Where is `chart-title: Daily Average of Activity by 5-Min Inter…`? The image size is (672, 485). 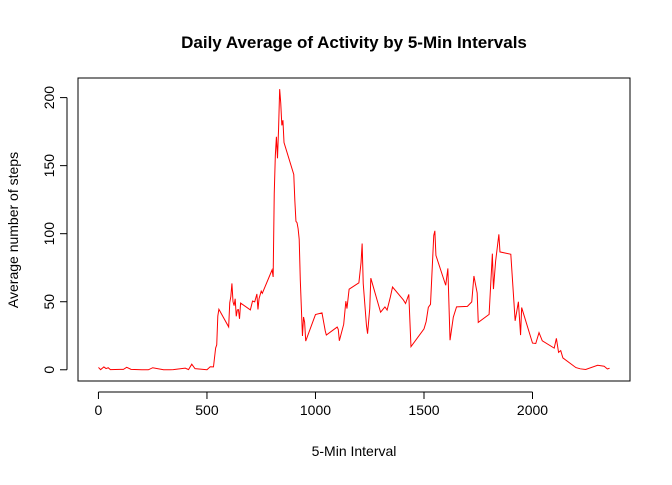
chart-title: Daily Average of Activity by 5-Min Inter… is located at coordinates (354, 42).